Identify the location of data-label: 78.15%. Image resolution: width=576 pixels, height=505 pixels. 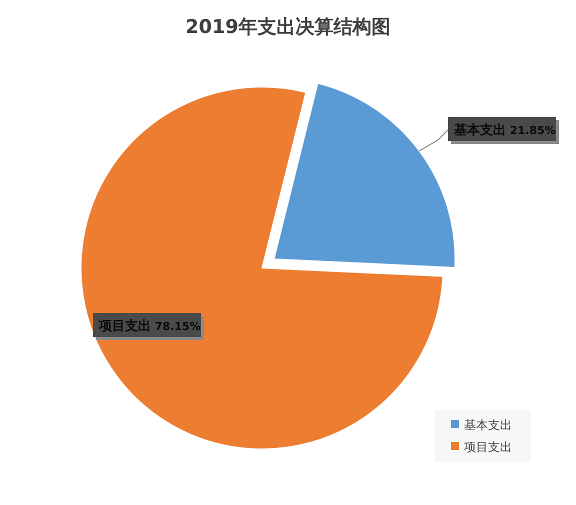
(176, 326).